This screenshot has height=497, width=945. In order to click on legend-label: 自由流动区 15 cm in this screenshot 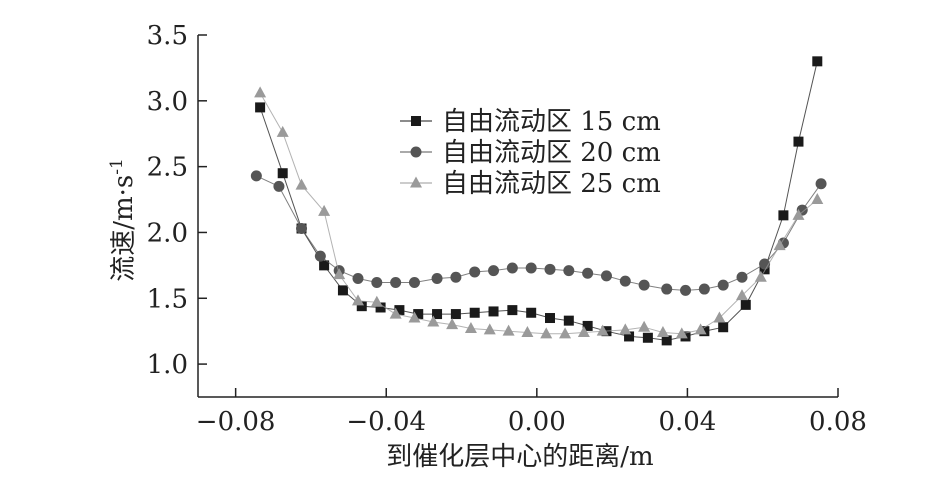, I will do `click(551, 122)`.